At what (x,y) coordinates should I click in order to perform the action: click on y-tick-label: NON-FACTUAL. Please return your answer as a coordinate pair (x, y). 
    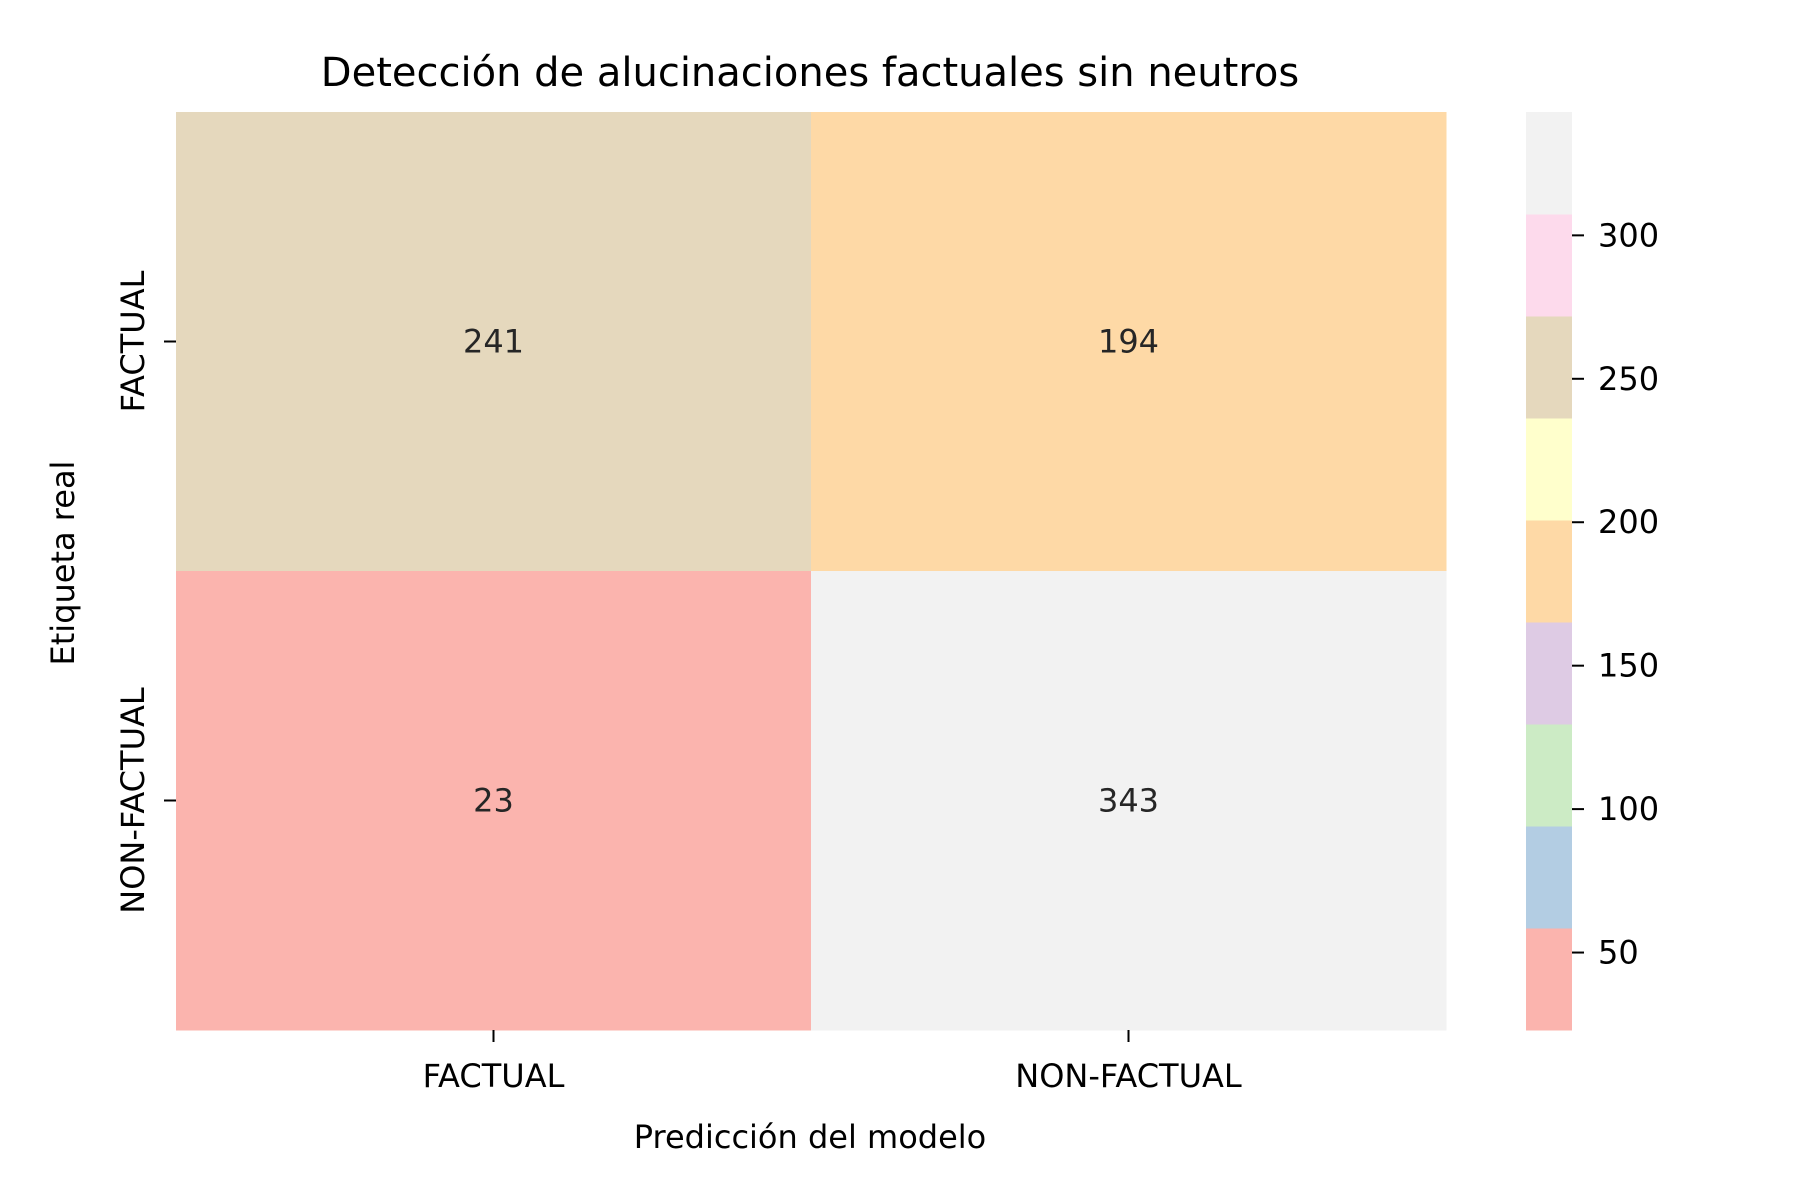
    Looking at the image, I should click on (133, 800).